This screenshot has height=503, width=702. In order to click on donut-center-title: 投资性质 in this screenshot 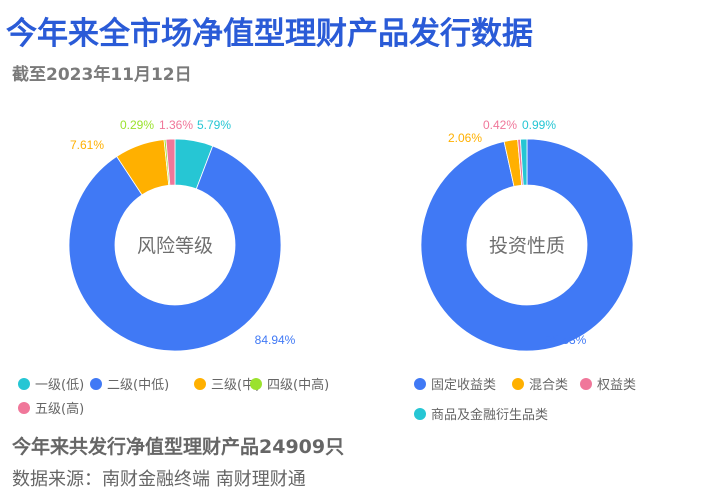, I will do `click(527, 246)`.